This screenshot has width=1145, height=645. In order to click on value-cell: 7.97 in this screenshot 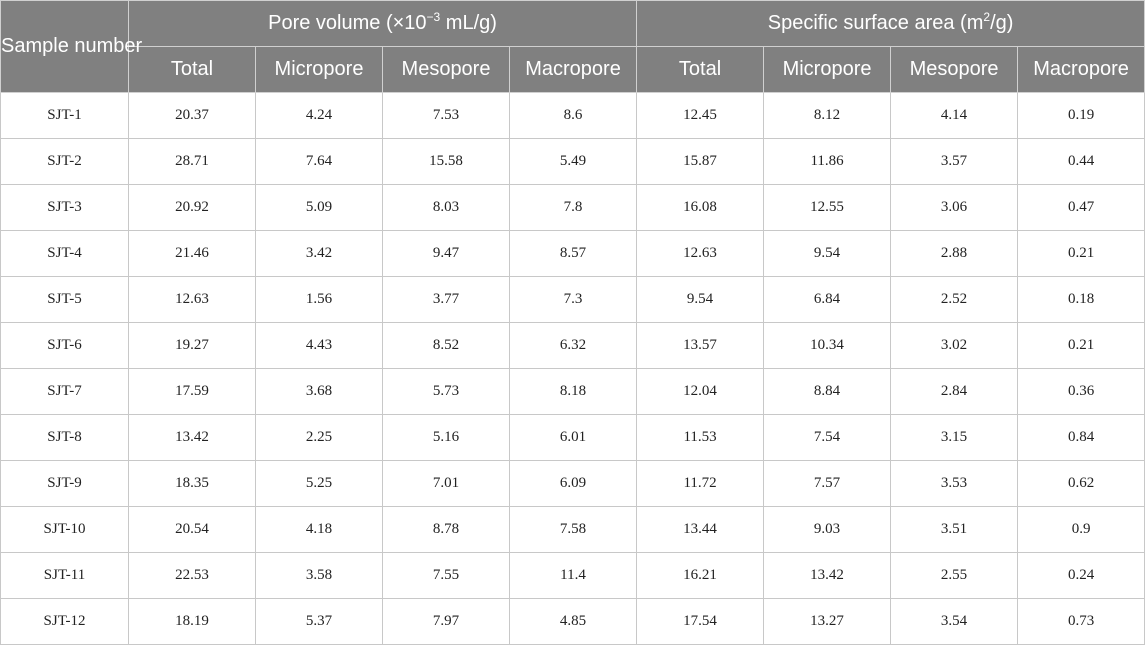, I will do `click(446, 621)`.